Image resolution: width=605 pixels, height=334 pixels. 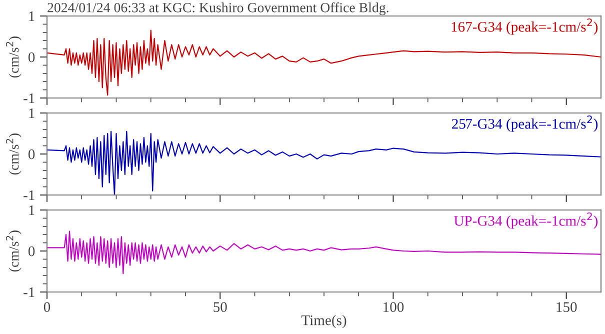 What do you see at coordinates (566, 307) in the screenshot?
I see `x-tick-label: 150` at bounding box center [566, 307].